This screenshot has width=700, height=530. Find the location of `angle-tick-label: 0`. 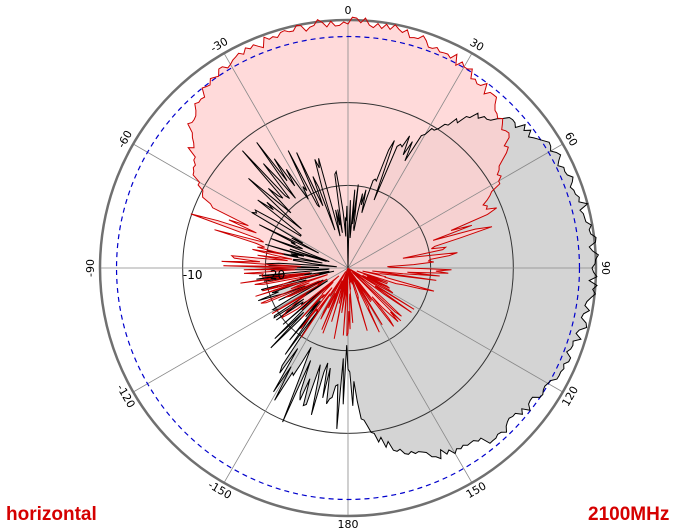

angle-tick-label: 0 is located at coordinates (348, 10).